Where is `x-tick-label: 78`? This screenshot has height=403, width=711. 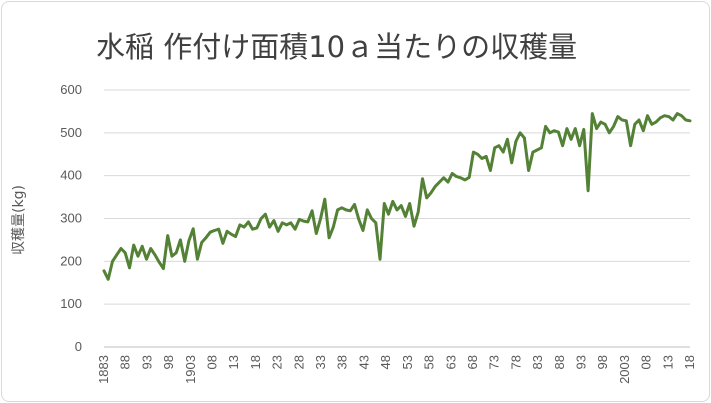 x-tick-label: 78 is located at coordinates (515, 362).